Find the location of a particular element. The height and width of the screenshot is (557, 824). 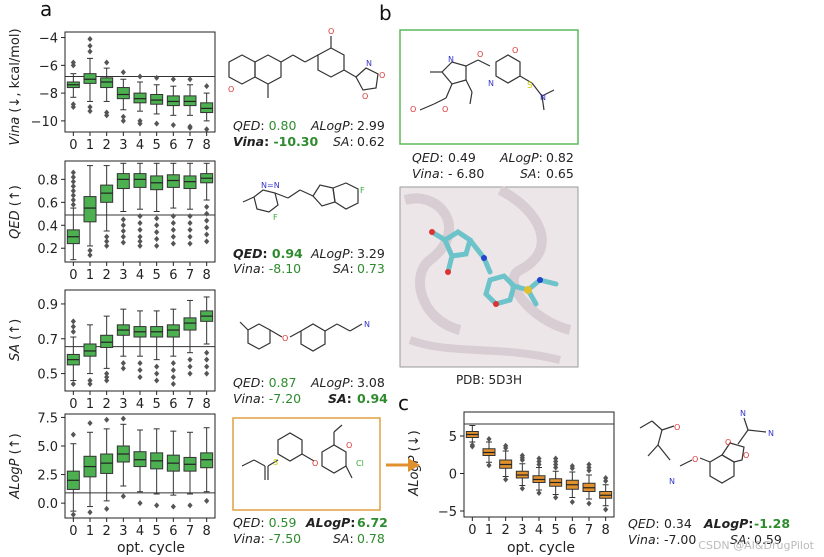

x-tick-label: 3 is located at coordinates (522, 530).